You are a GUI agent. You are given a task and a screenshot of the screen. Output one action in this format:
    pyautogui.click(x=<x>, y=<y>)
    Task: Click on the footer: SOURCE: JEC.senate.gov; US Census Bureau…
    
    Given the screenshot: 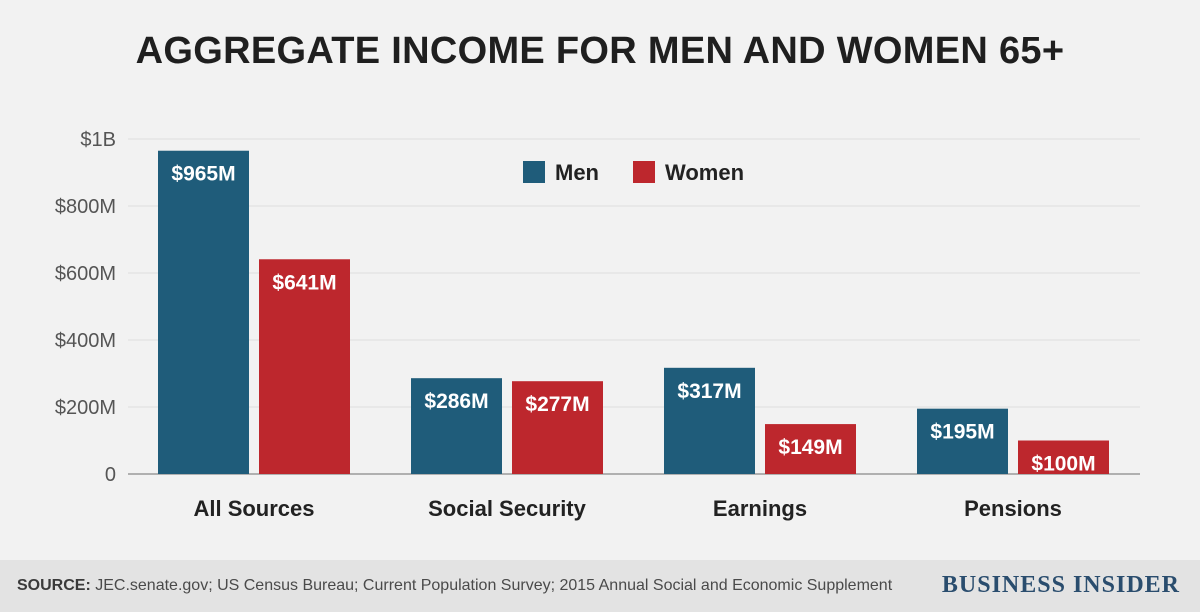 What is the action you would take?
    pyautogui.click(x=600, y=586)
    